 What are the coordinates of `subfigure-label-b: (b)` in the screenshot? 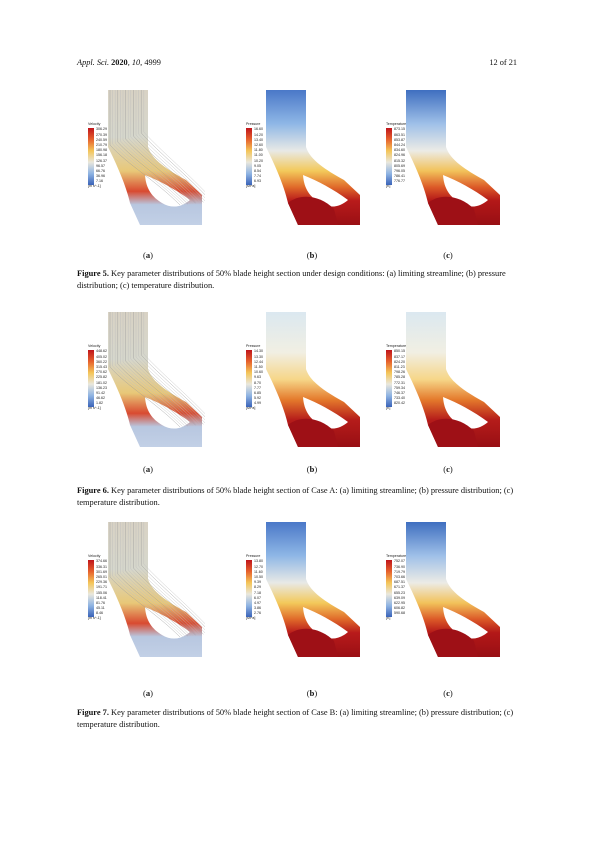 It's located at (312, 469).